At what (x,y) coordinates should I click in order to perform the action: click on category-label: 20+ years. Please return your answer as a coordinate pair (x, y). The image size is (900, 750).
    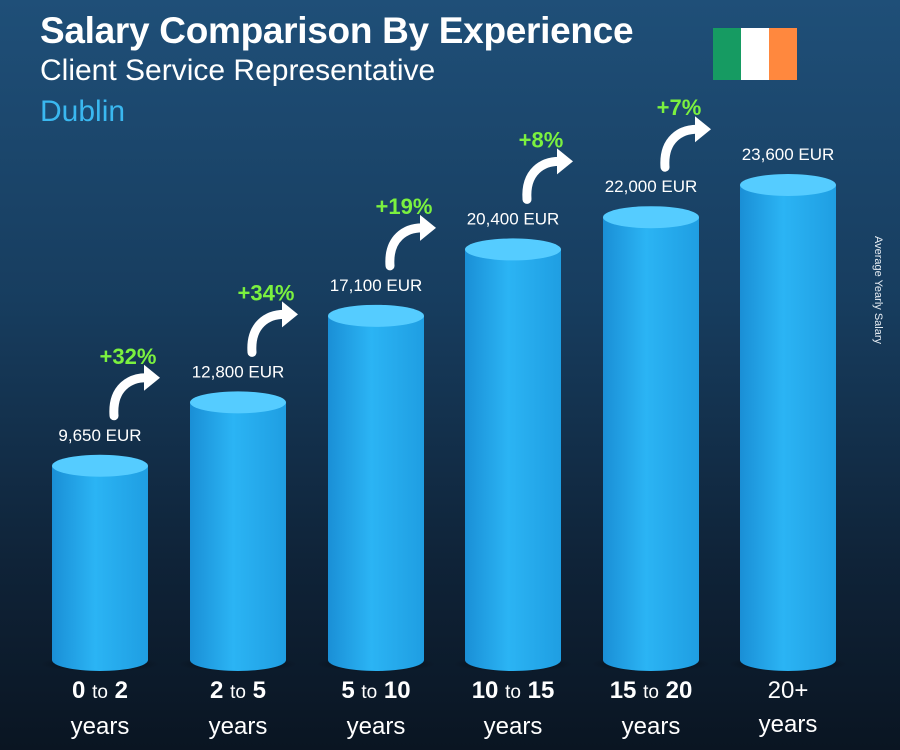
    Looking at the image, I should click on (788, 707).